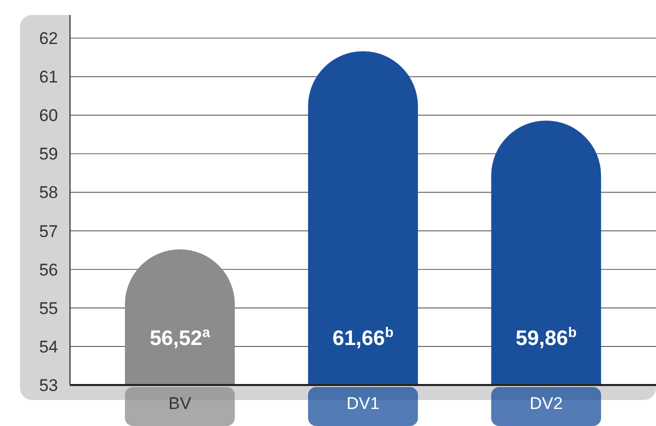 Image resolution: width=656 pixels, height=426 pixels. I want to click on x-tick-label: BV, so click(180, 403).